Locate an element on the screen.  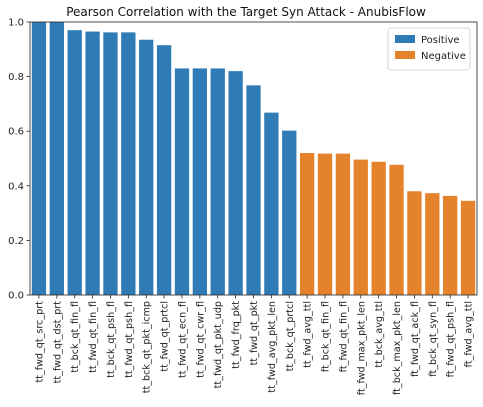
x-tick-label: tt_fwd_qt_psh_fl is located at coordinates (129, 339).